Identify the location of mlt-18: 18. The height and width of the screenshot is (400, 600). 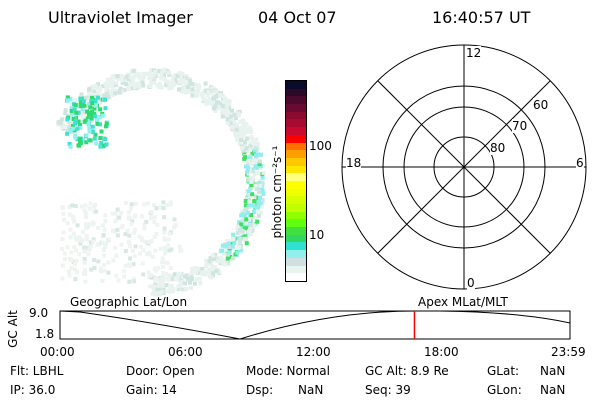
(354, 163).